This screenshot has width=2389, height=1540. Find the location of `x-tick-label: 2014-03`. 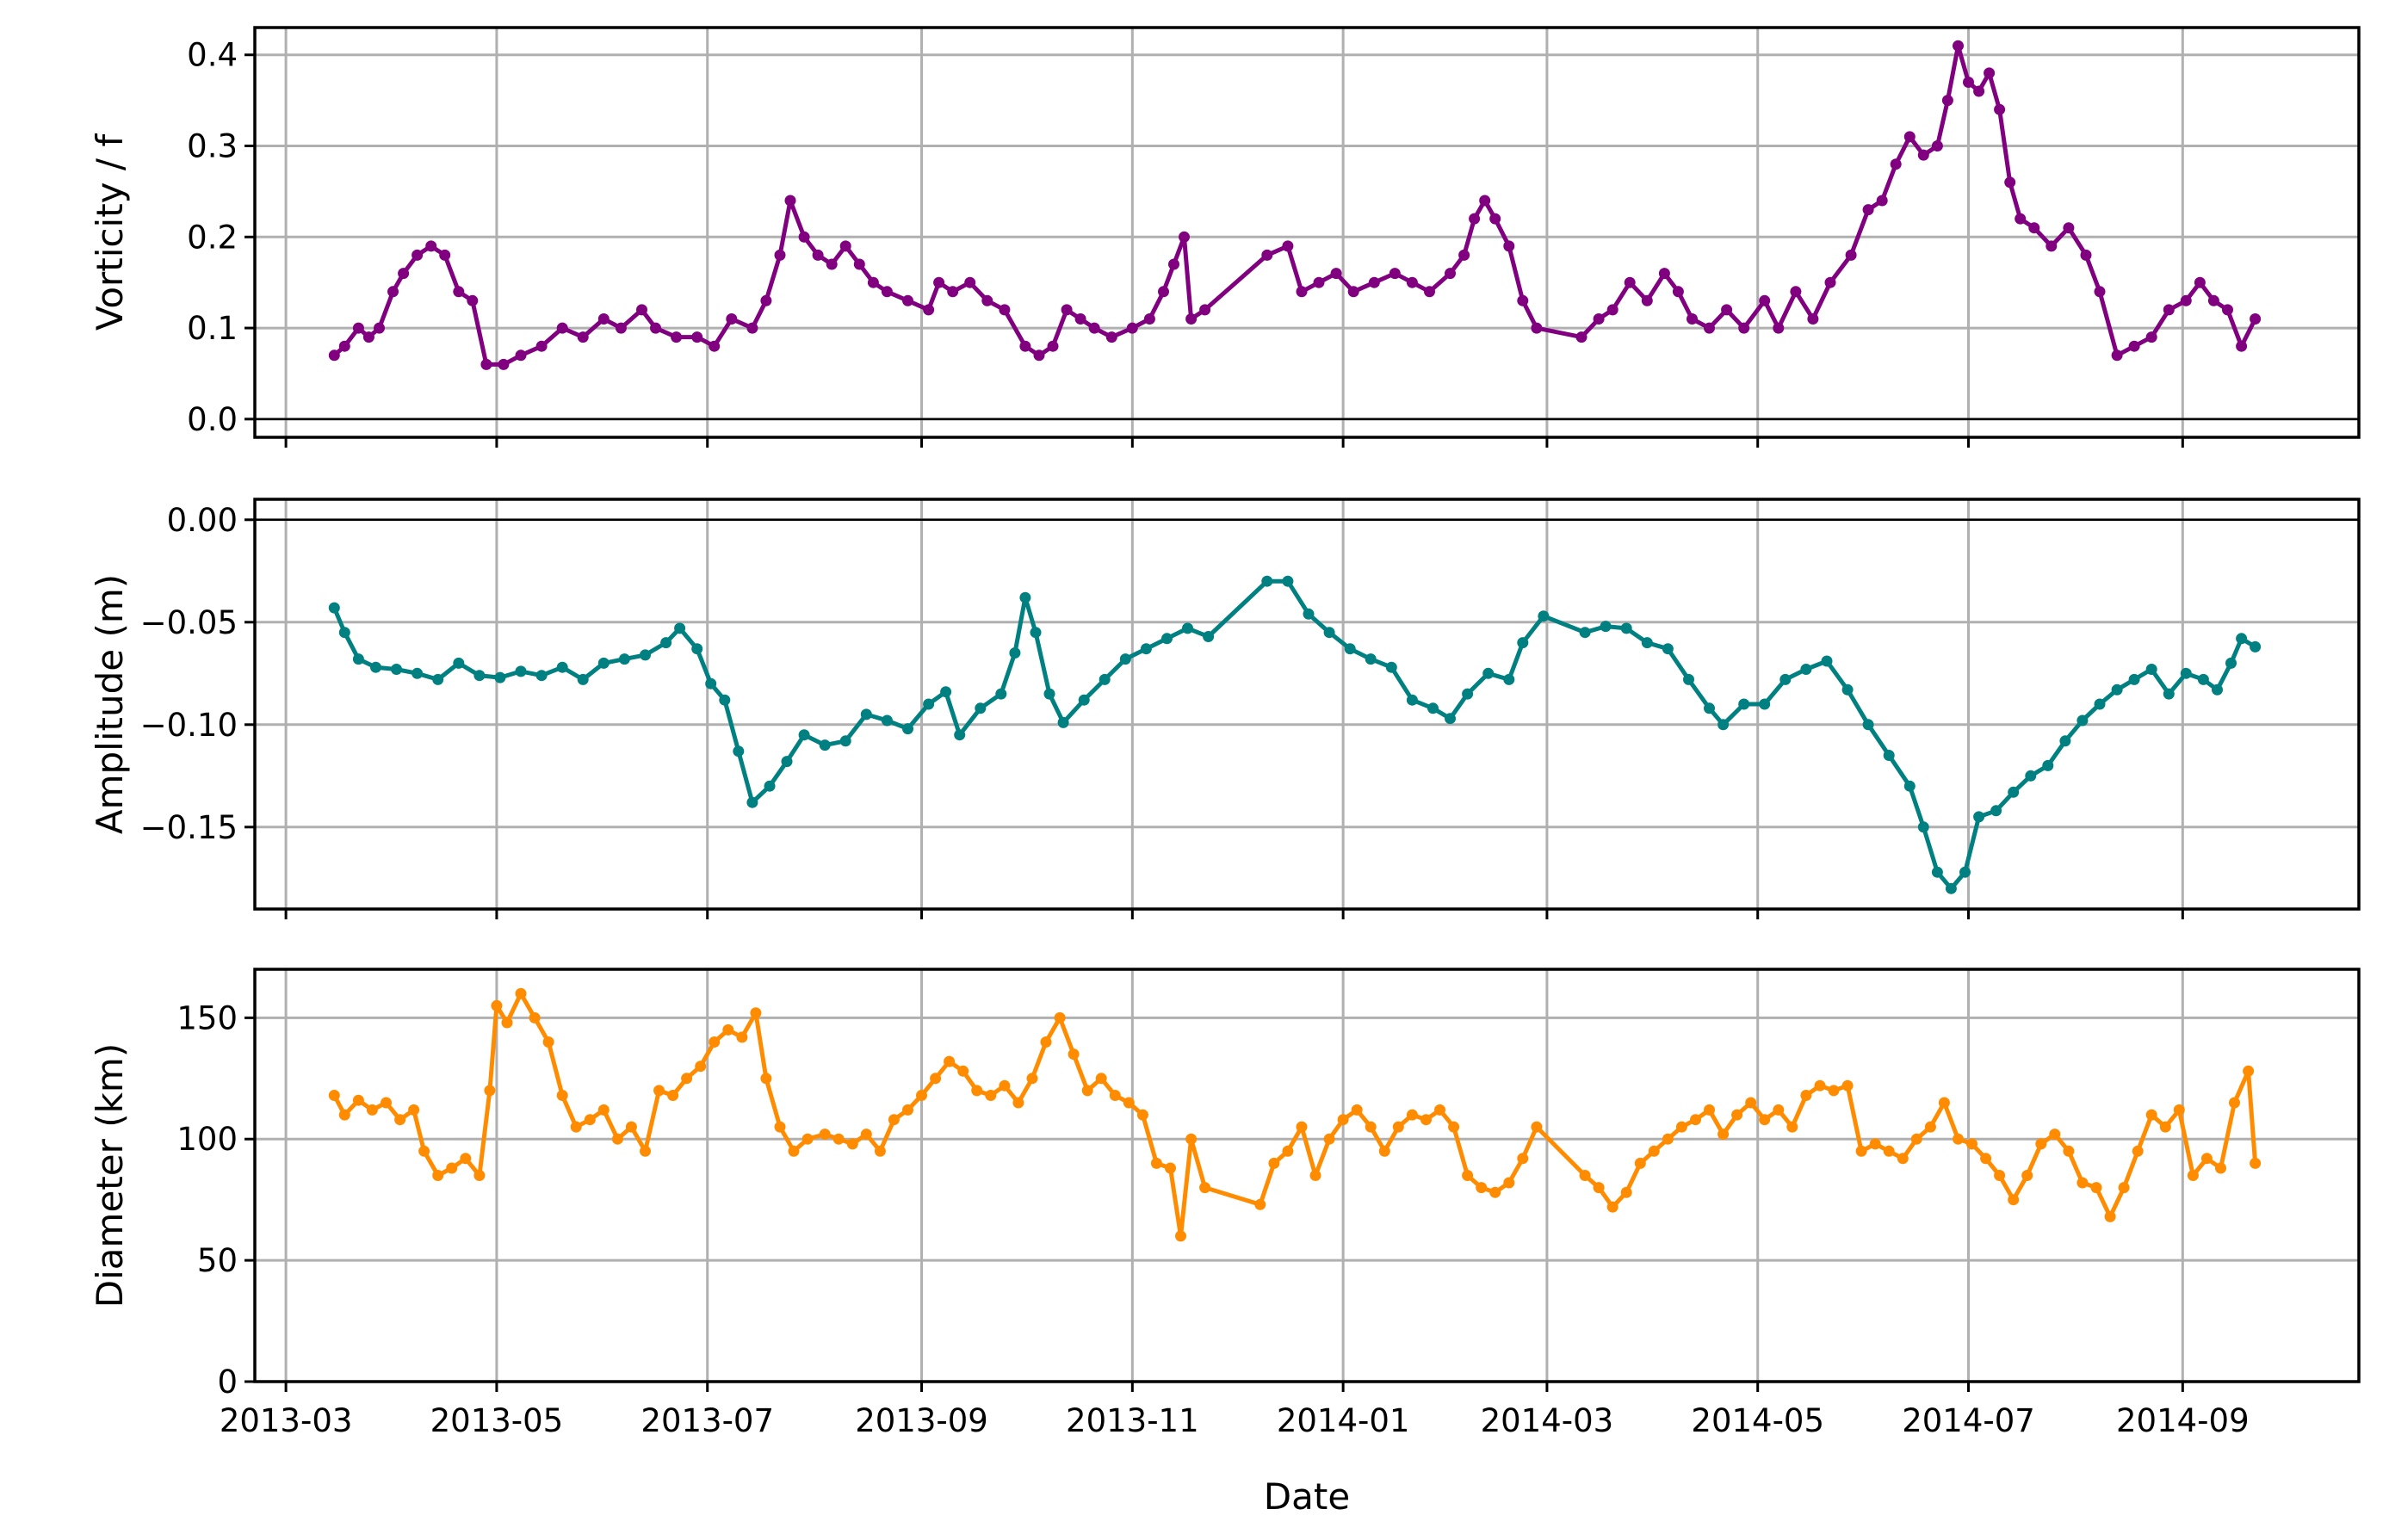

x-tick-label: 2014-03 is located at coordinates (1547, 1420).